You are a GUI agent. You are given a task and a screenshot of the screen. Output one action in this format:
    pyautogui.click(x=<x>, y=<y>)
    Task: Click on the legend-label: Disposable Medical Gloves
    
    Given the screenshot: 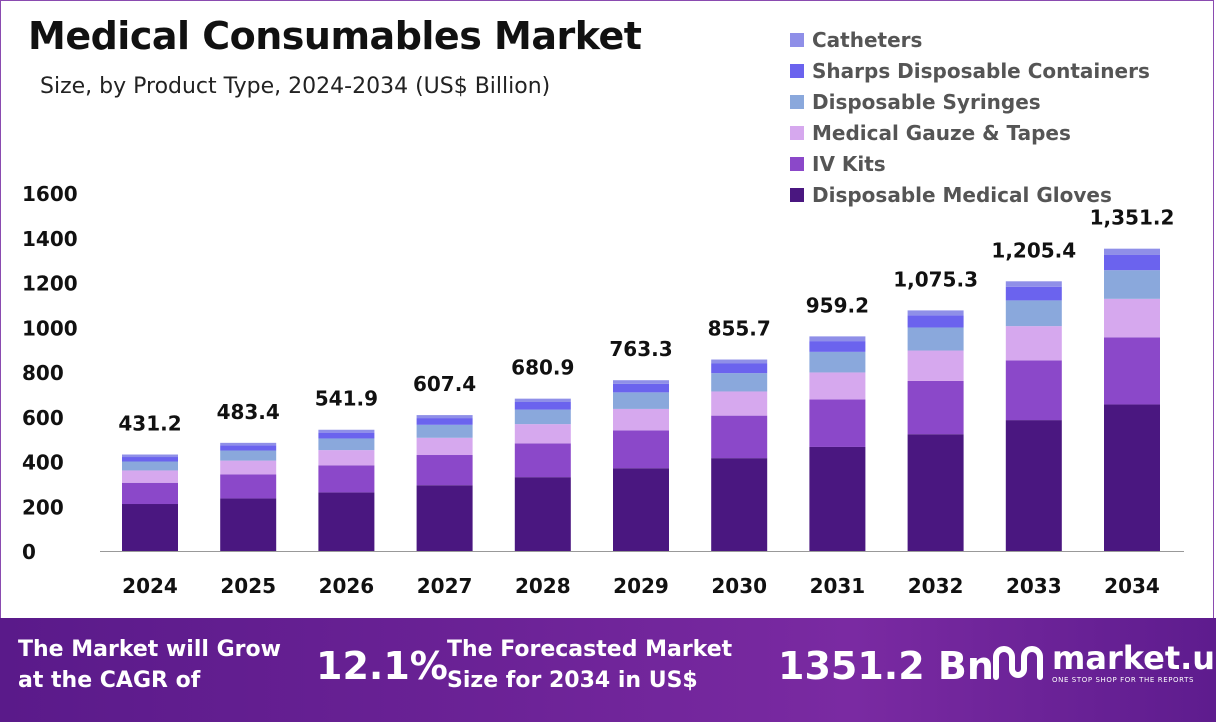 What is the action you would take?
    pyautogui.click(x=962, y=194)
    